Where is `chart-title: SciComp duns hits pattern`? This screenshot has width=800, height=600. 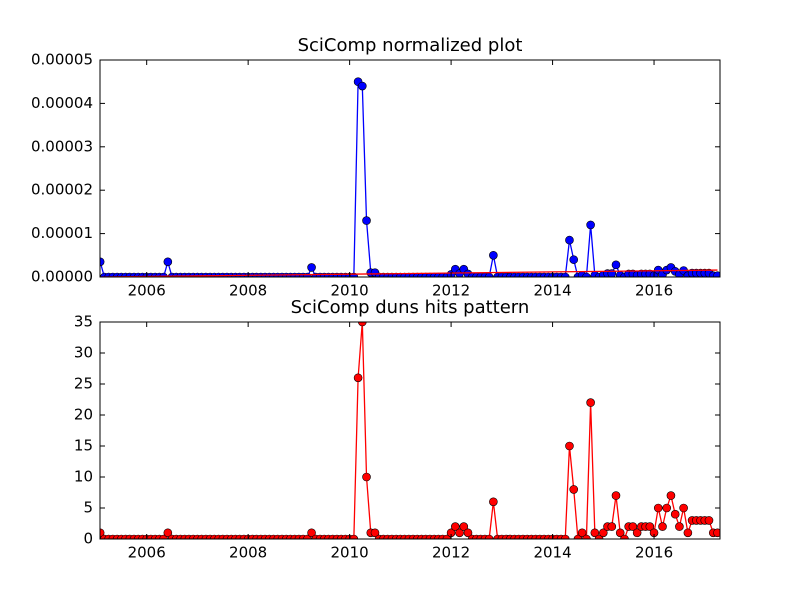 chart-title: SciComp duns hits pattern is located at coordinates (410, 307).